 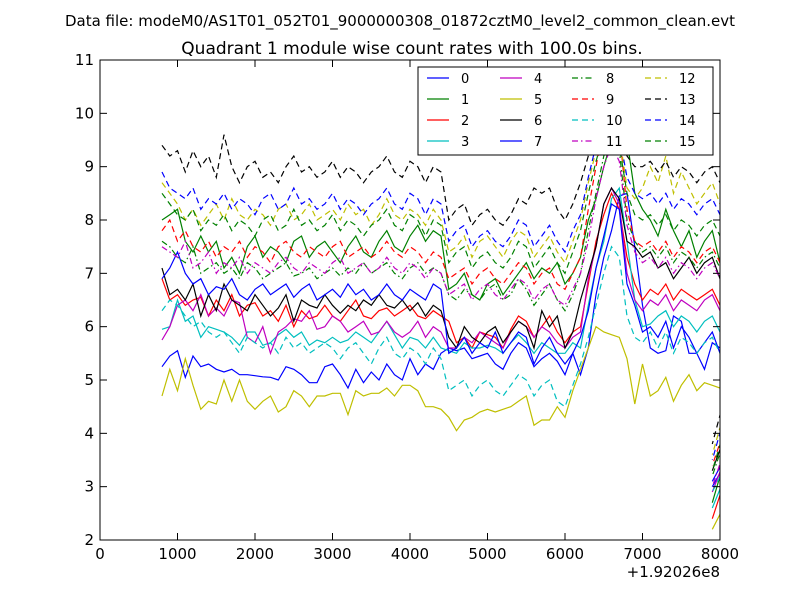 What do you see at coordinates (687, 79) in the screenshot?
I see `legend-label-12: 12` at bounding box center [687, 79].